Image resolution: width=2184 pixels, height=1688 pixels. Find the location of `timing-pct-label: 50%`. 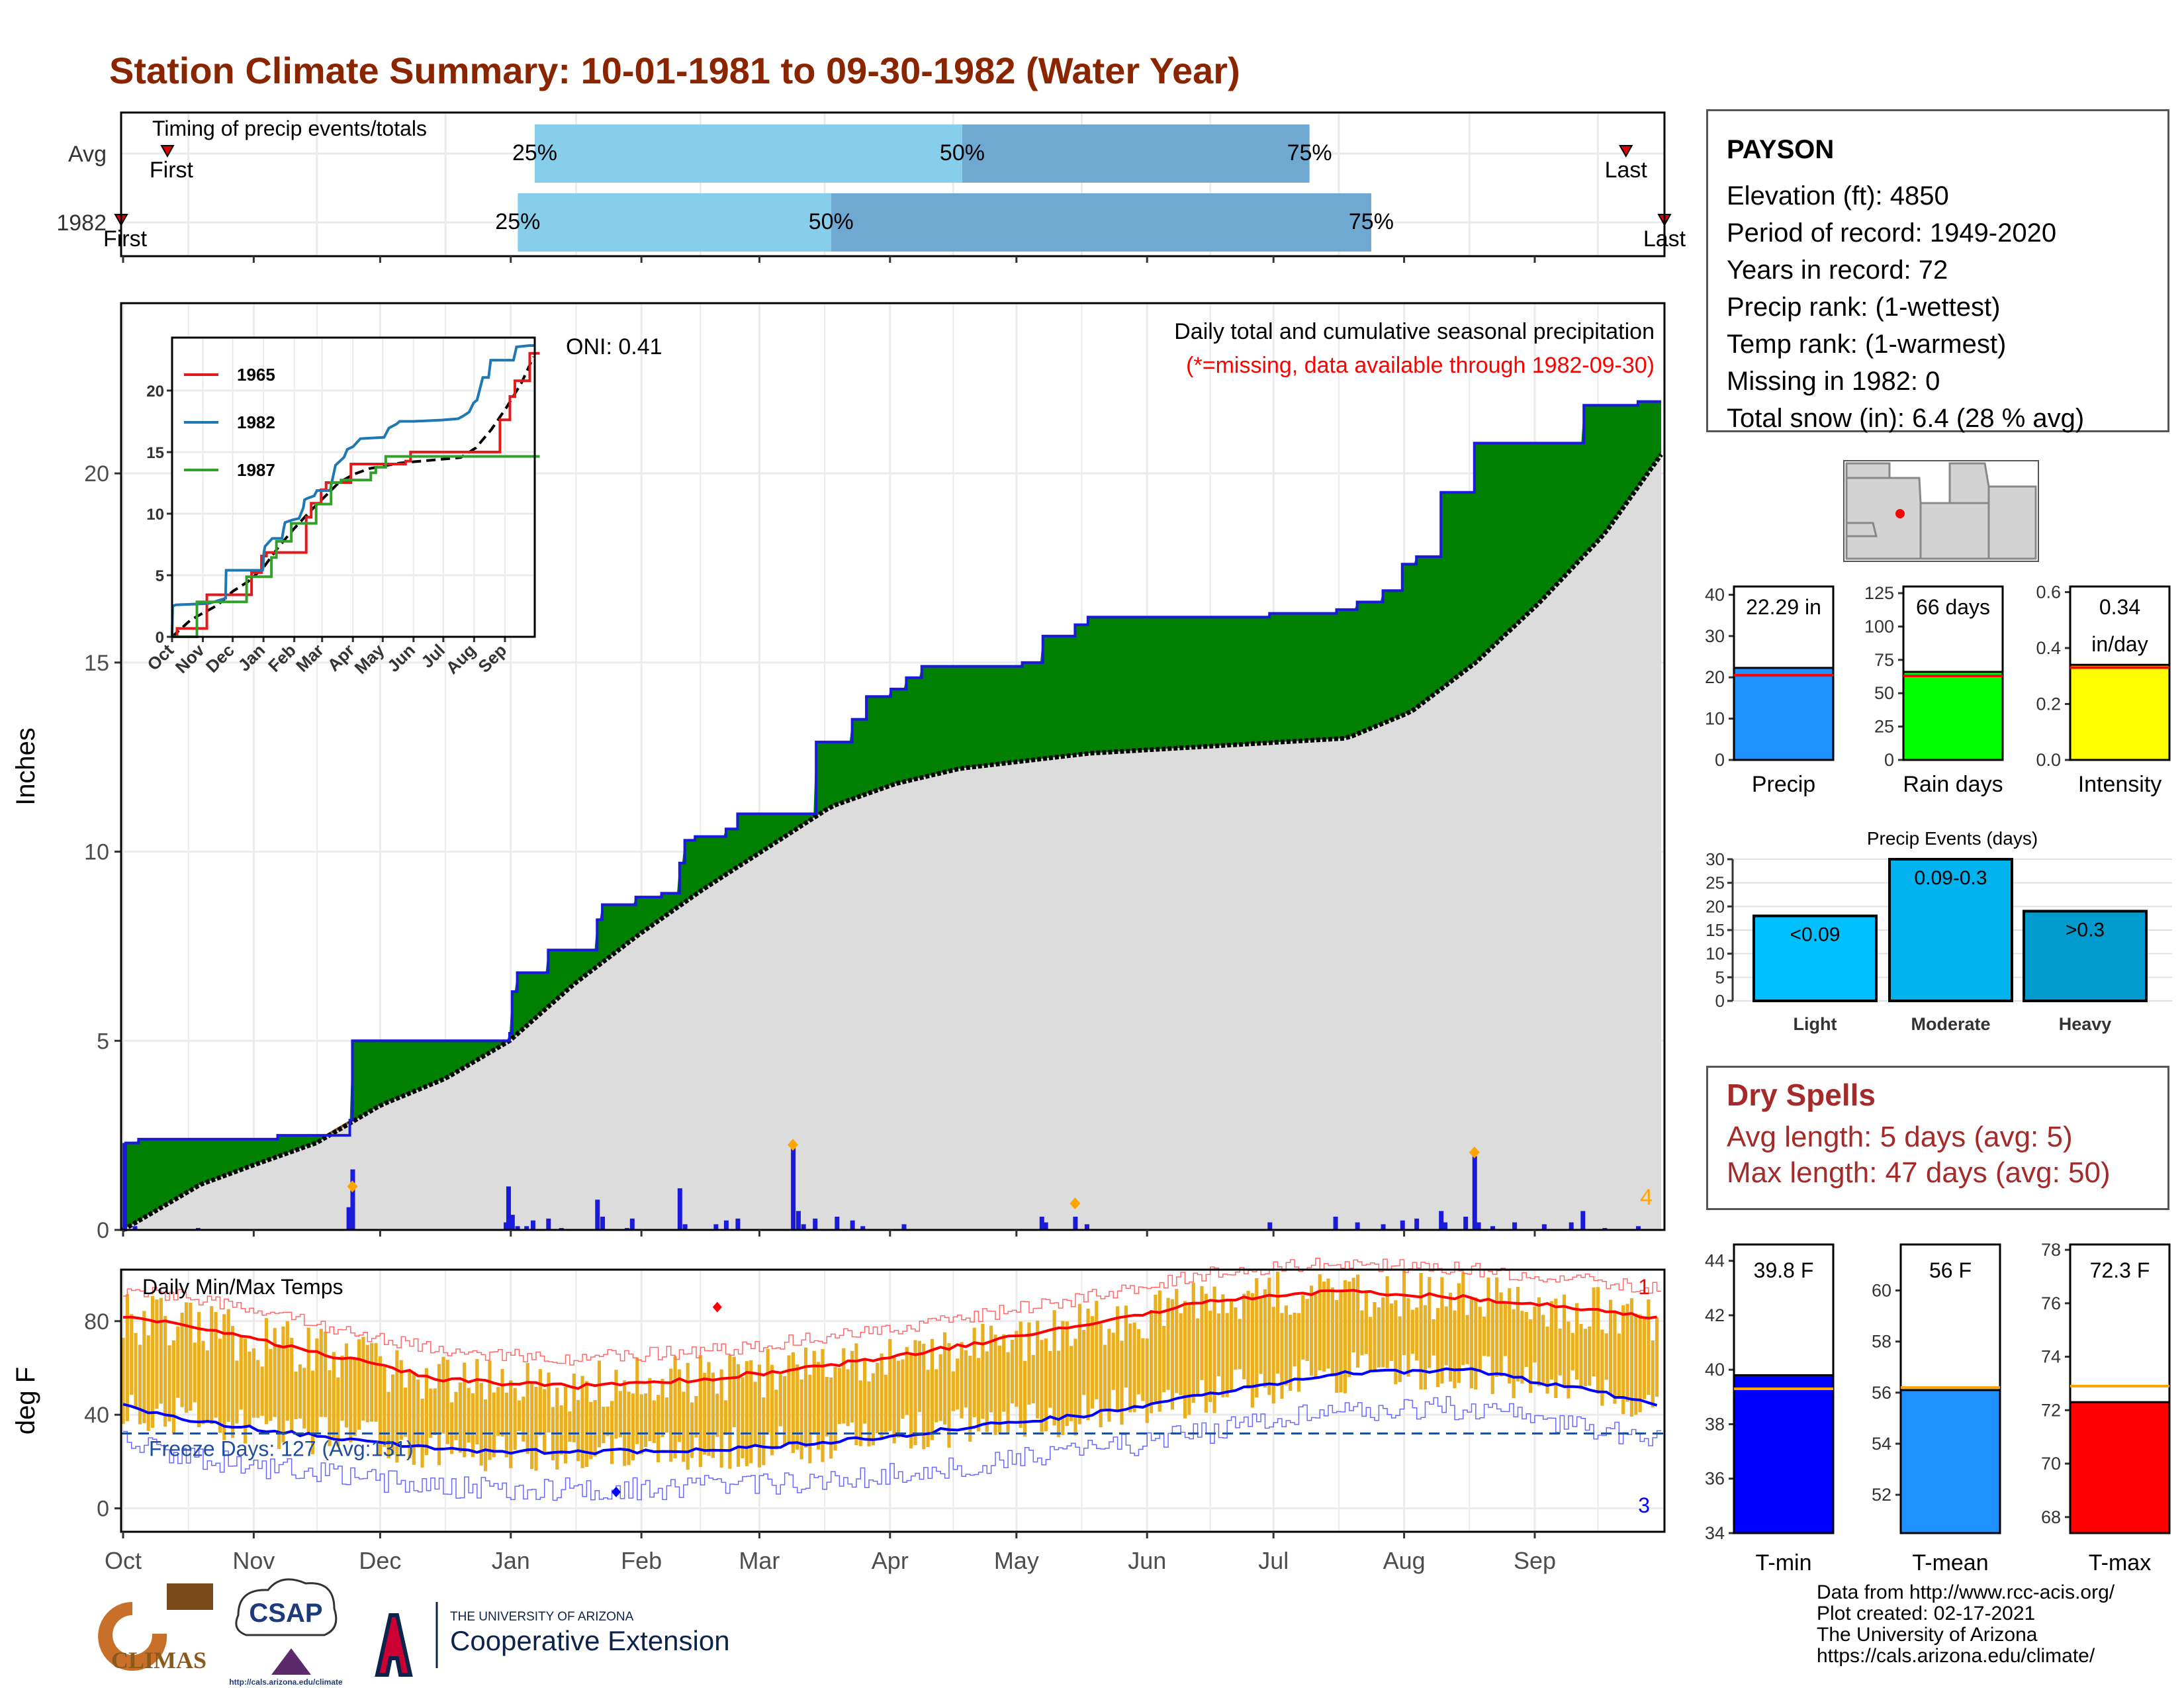

timing-pct-label: 50% is located at coordinates (832, 221).